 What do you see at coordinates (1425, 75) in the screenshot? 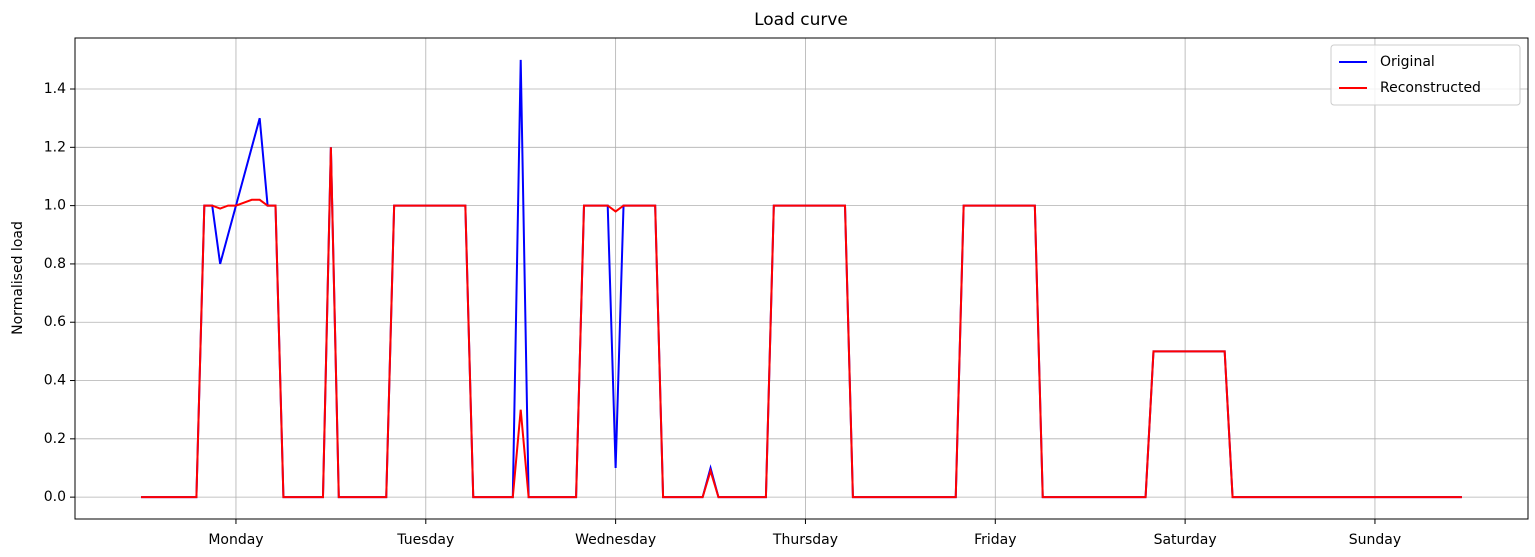
I see `legend-box` at bounding box center [1425, 75].